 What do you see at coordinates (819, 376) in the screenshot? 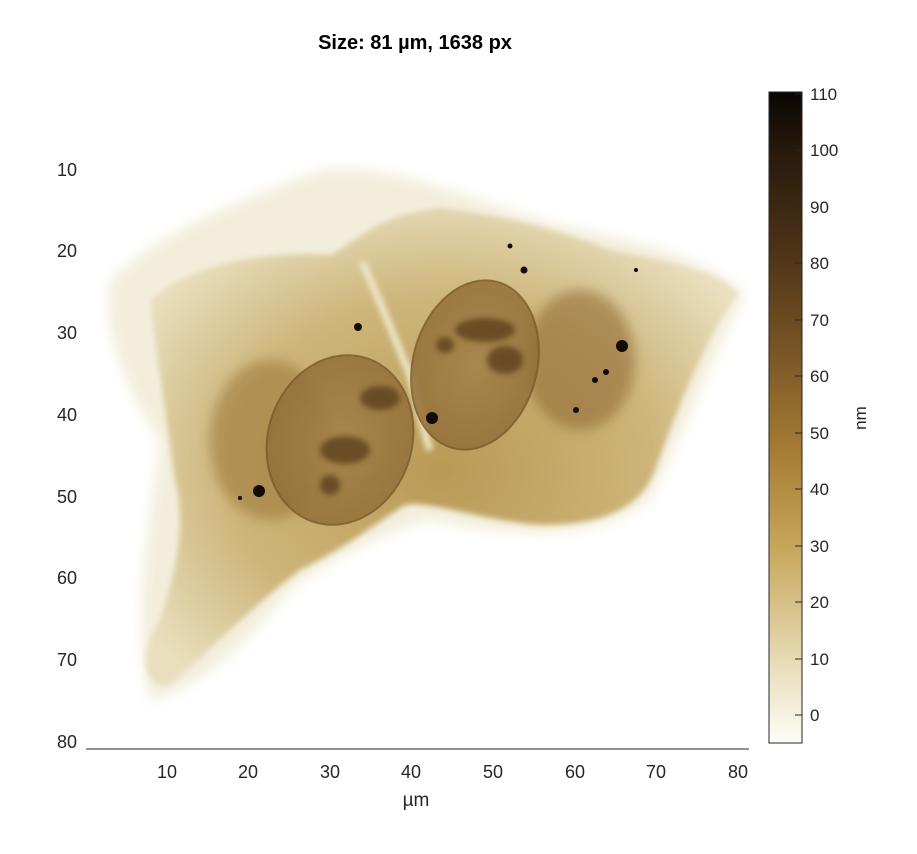
I see `colorbar-tick-label: 60` at bounding box center [819, 376].